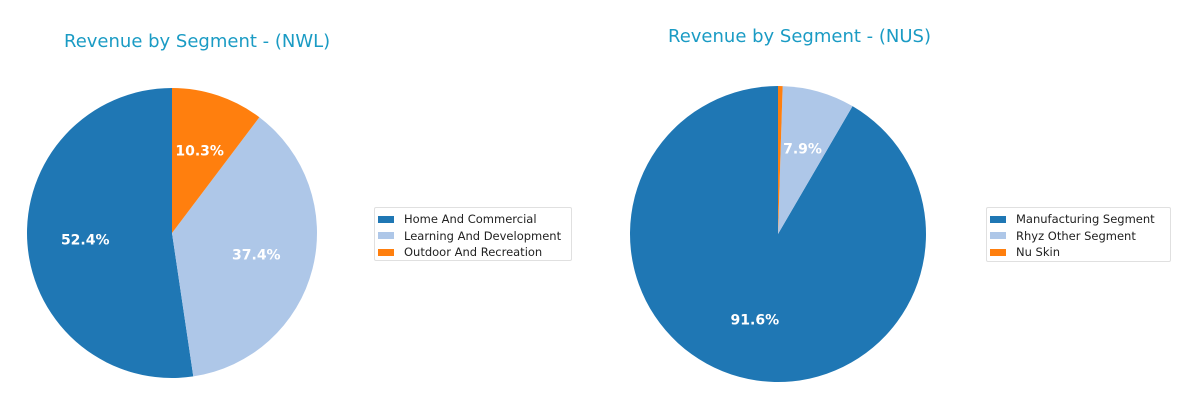  Describe the element at coordinates (799, 36) in the screenshot. I see `chart-title-nus: Revenue by Segment - (NUS)` at that location.